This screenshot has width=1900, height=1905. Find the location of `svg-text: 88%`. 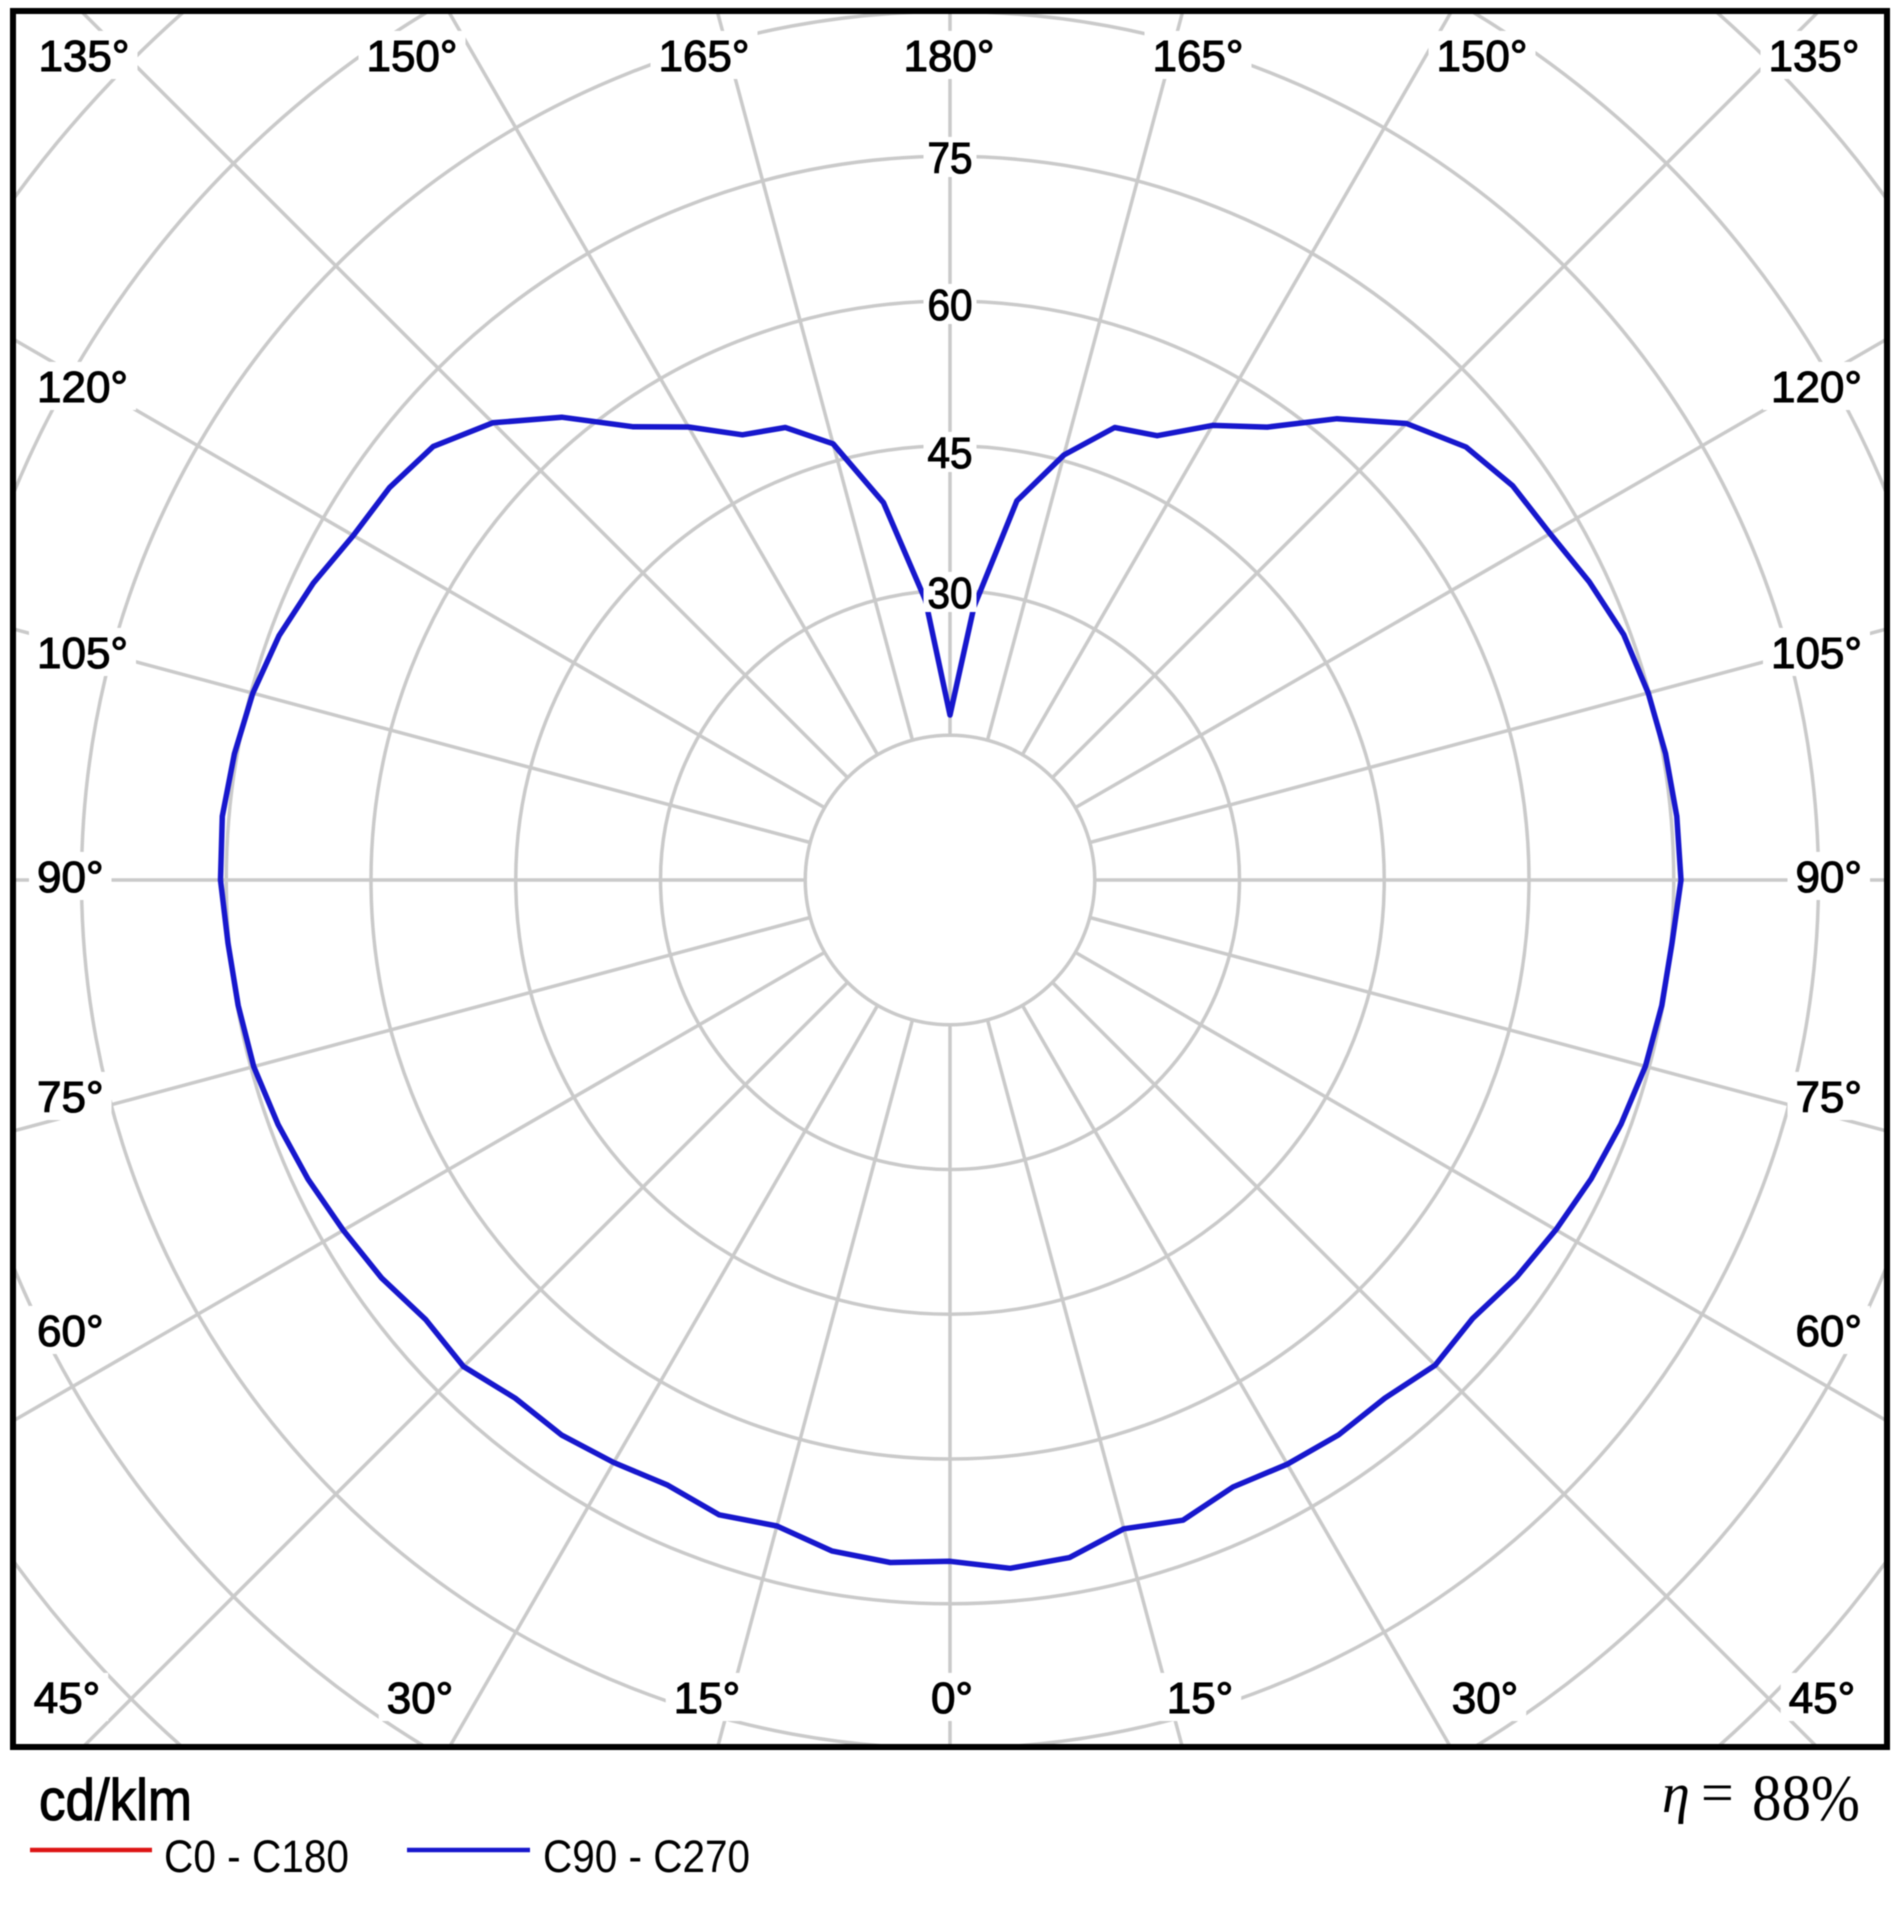

svg-text: 88% is located at coordinates (1806, 1798).